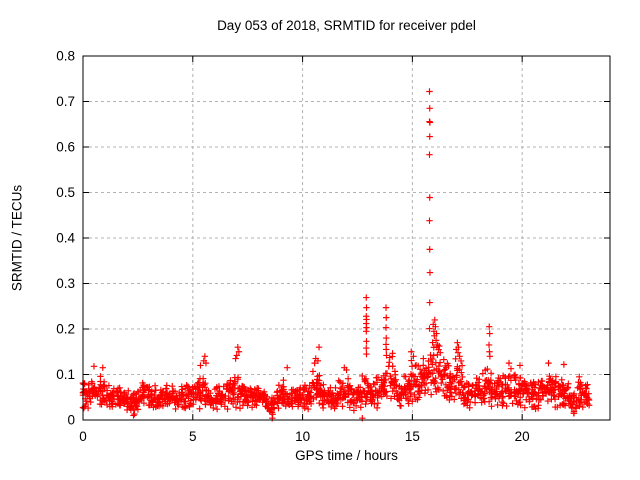 The image size is (640, 480). Describe the element at coordinates (346, 455) in the screenshot. I see `x-axis-label: GPS time / hours` at that location.